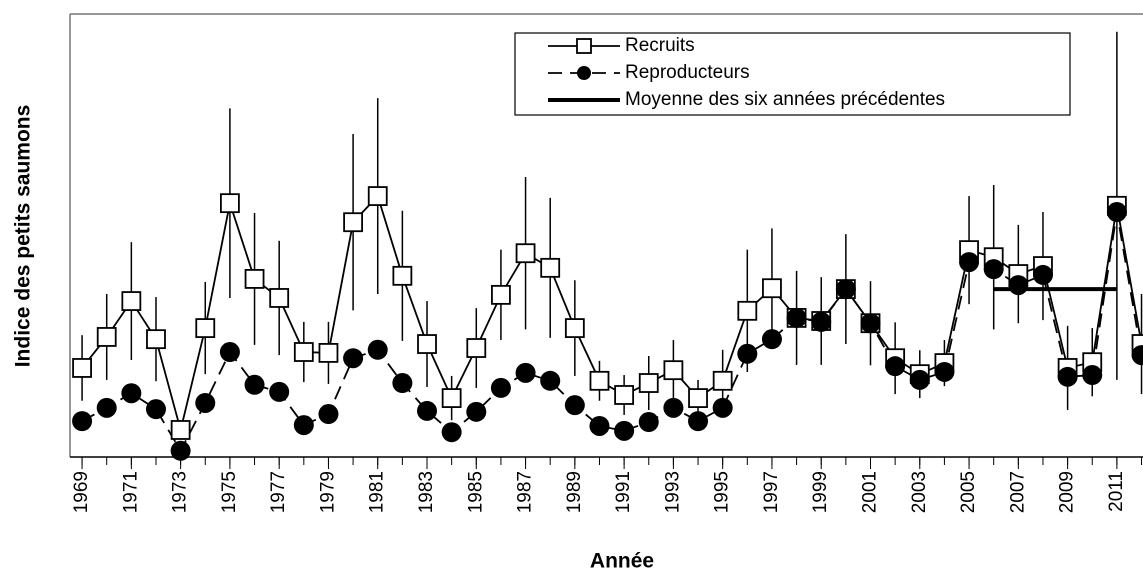 The height and width of the screenshot is (573, 1143). What do you see at coordinates (81, 492) in the screenshot?
I see `x-tick-label: 1969` at bounding box center [81, 492].